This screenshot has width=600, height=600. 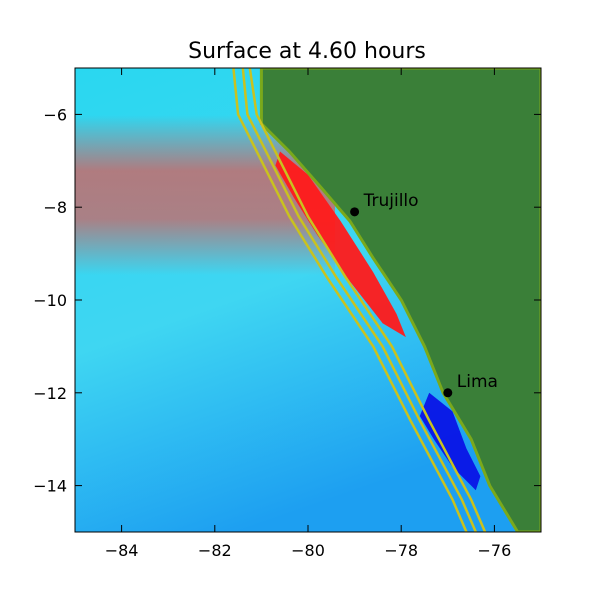 What do you see at coordinates (308, 550) in the screenshot?
I see `x-tick-label: −80` at bounding box center [308, 550].